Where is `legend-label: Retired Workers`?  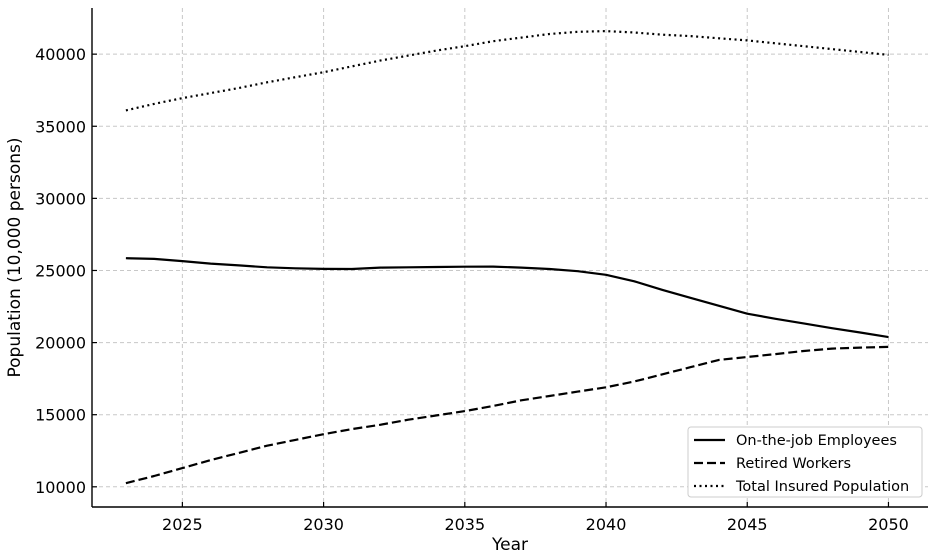
legend-label: Retired Workers is located at coordinates (793, 464).